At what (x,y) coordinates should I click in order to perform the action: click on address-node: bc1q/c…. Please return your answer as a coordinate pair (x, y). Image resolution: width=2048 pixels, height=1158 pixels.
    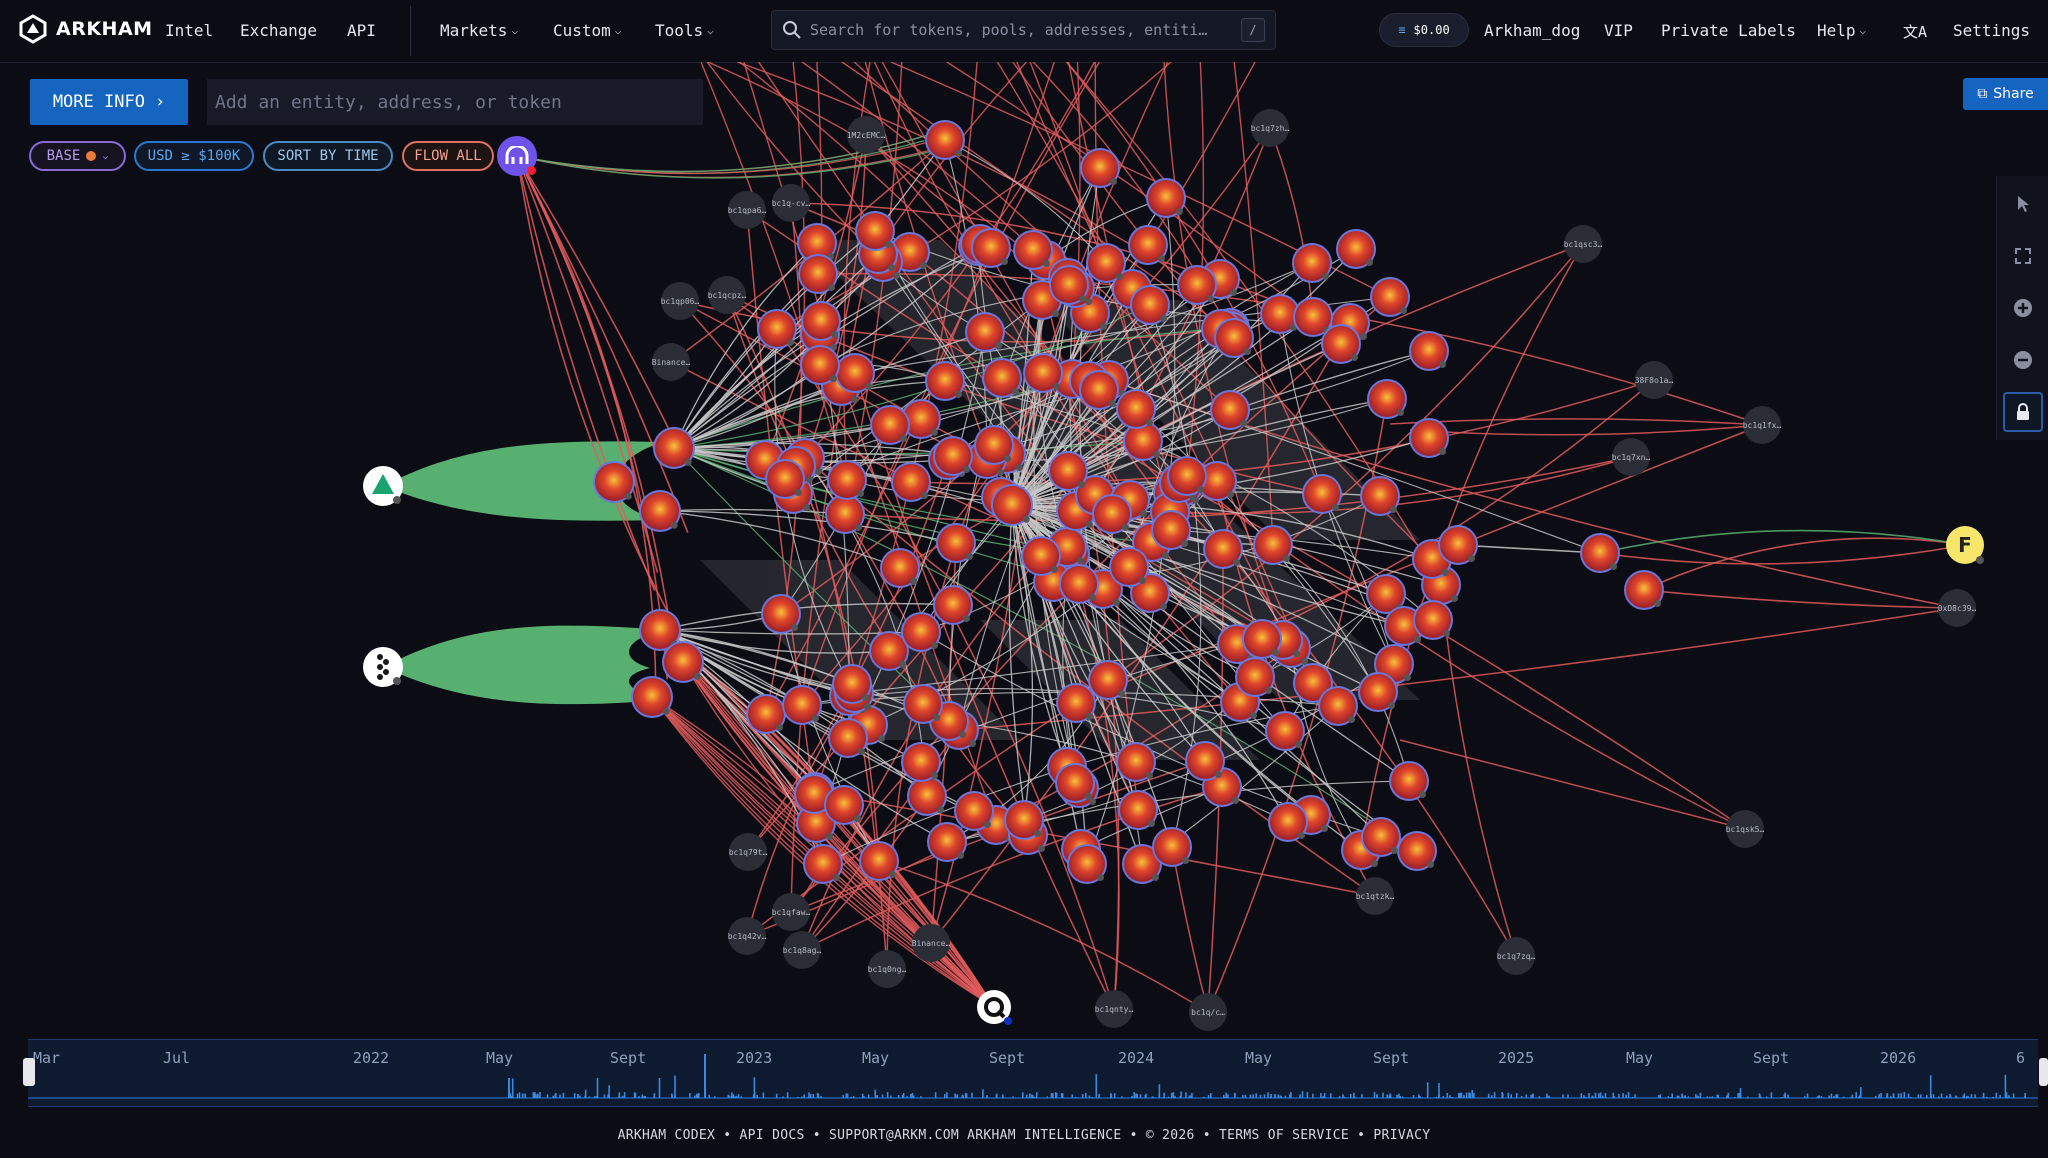
    Looking at the image, I should click on (1208, 1012).